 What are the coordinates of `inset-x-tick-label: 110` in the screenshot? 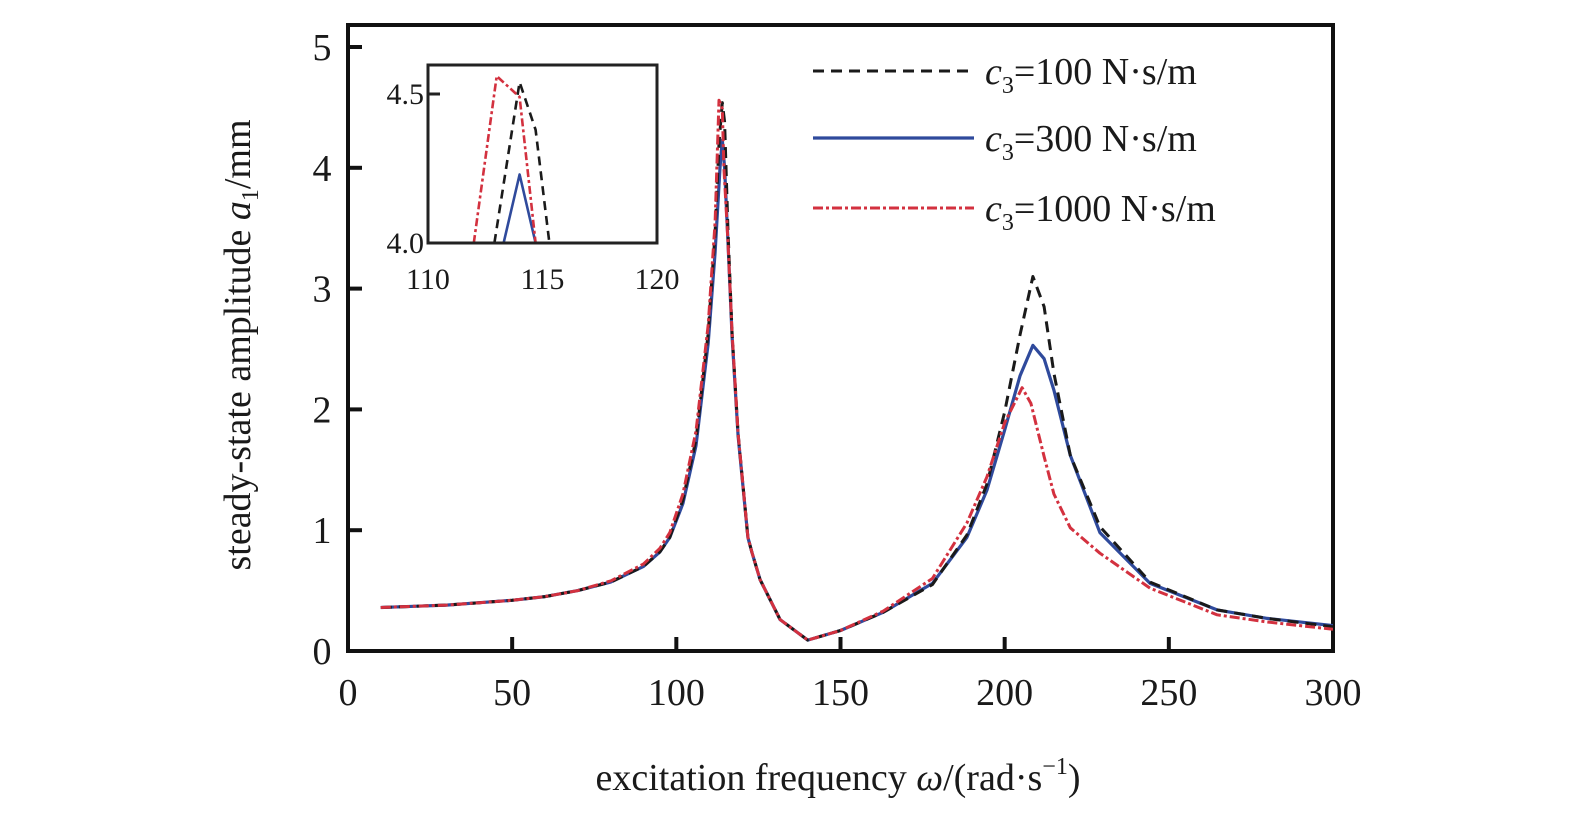 It's located at (428, 279).